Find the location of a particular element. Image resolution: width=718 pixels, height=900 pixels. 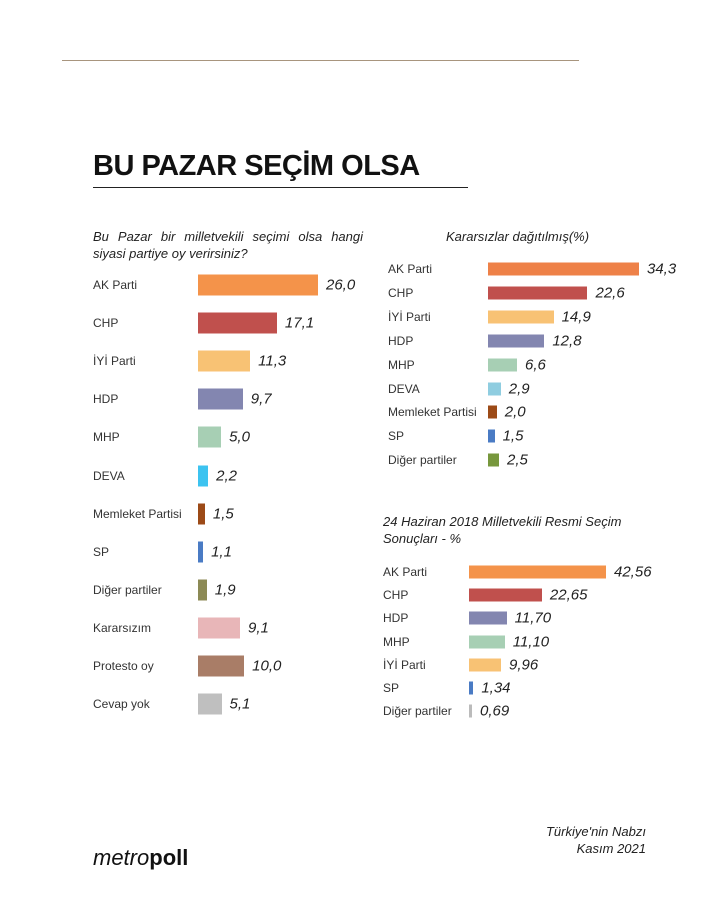

value-label: 17,1 is located at coordinates (299, 323).